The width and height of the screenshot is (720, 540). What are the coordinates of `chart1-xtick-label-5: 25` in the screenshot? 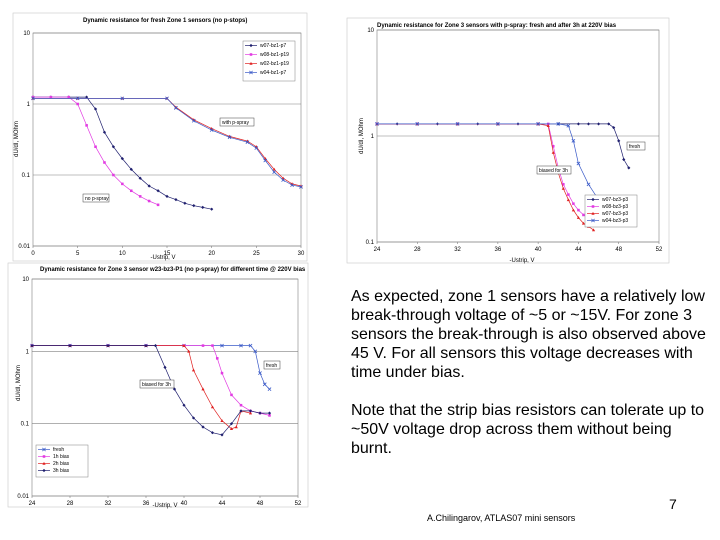 It's located at (256, 254).